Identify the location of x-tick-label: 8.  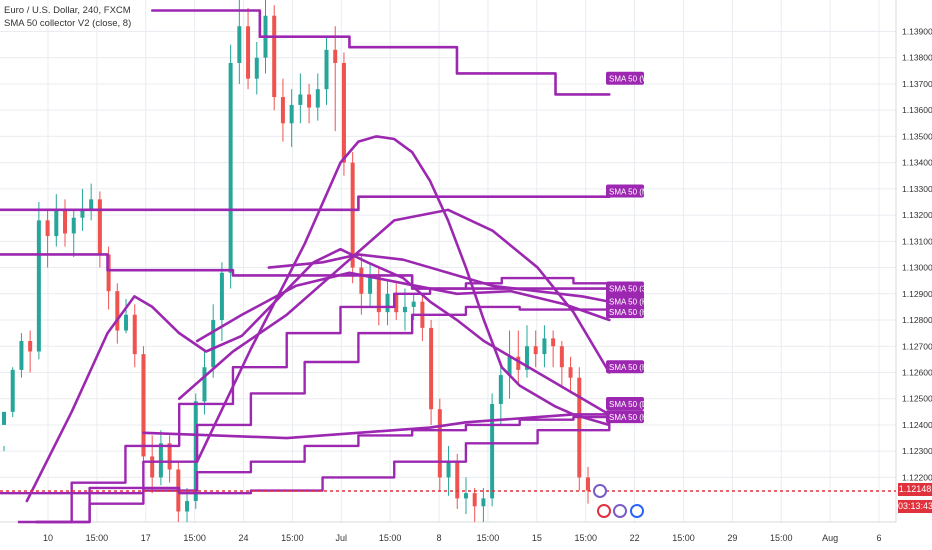
(439, 538).